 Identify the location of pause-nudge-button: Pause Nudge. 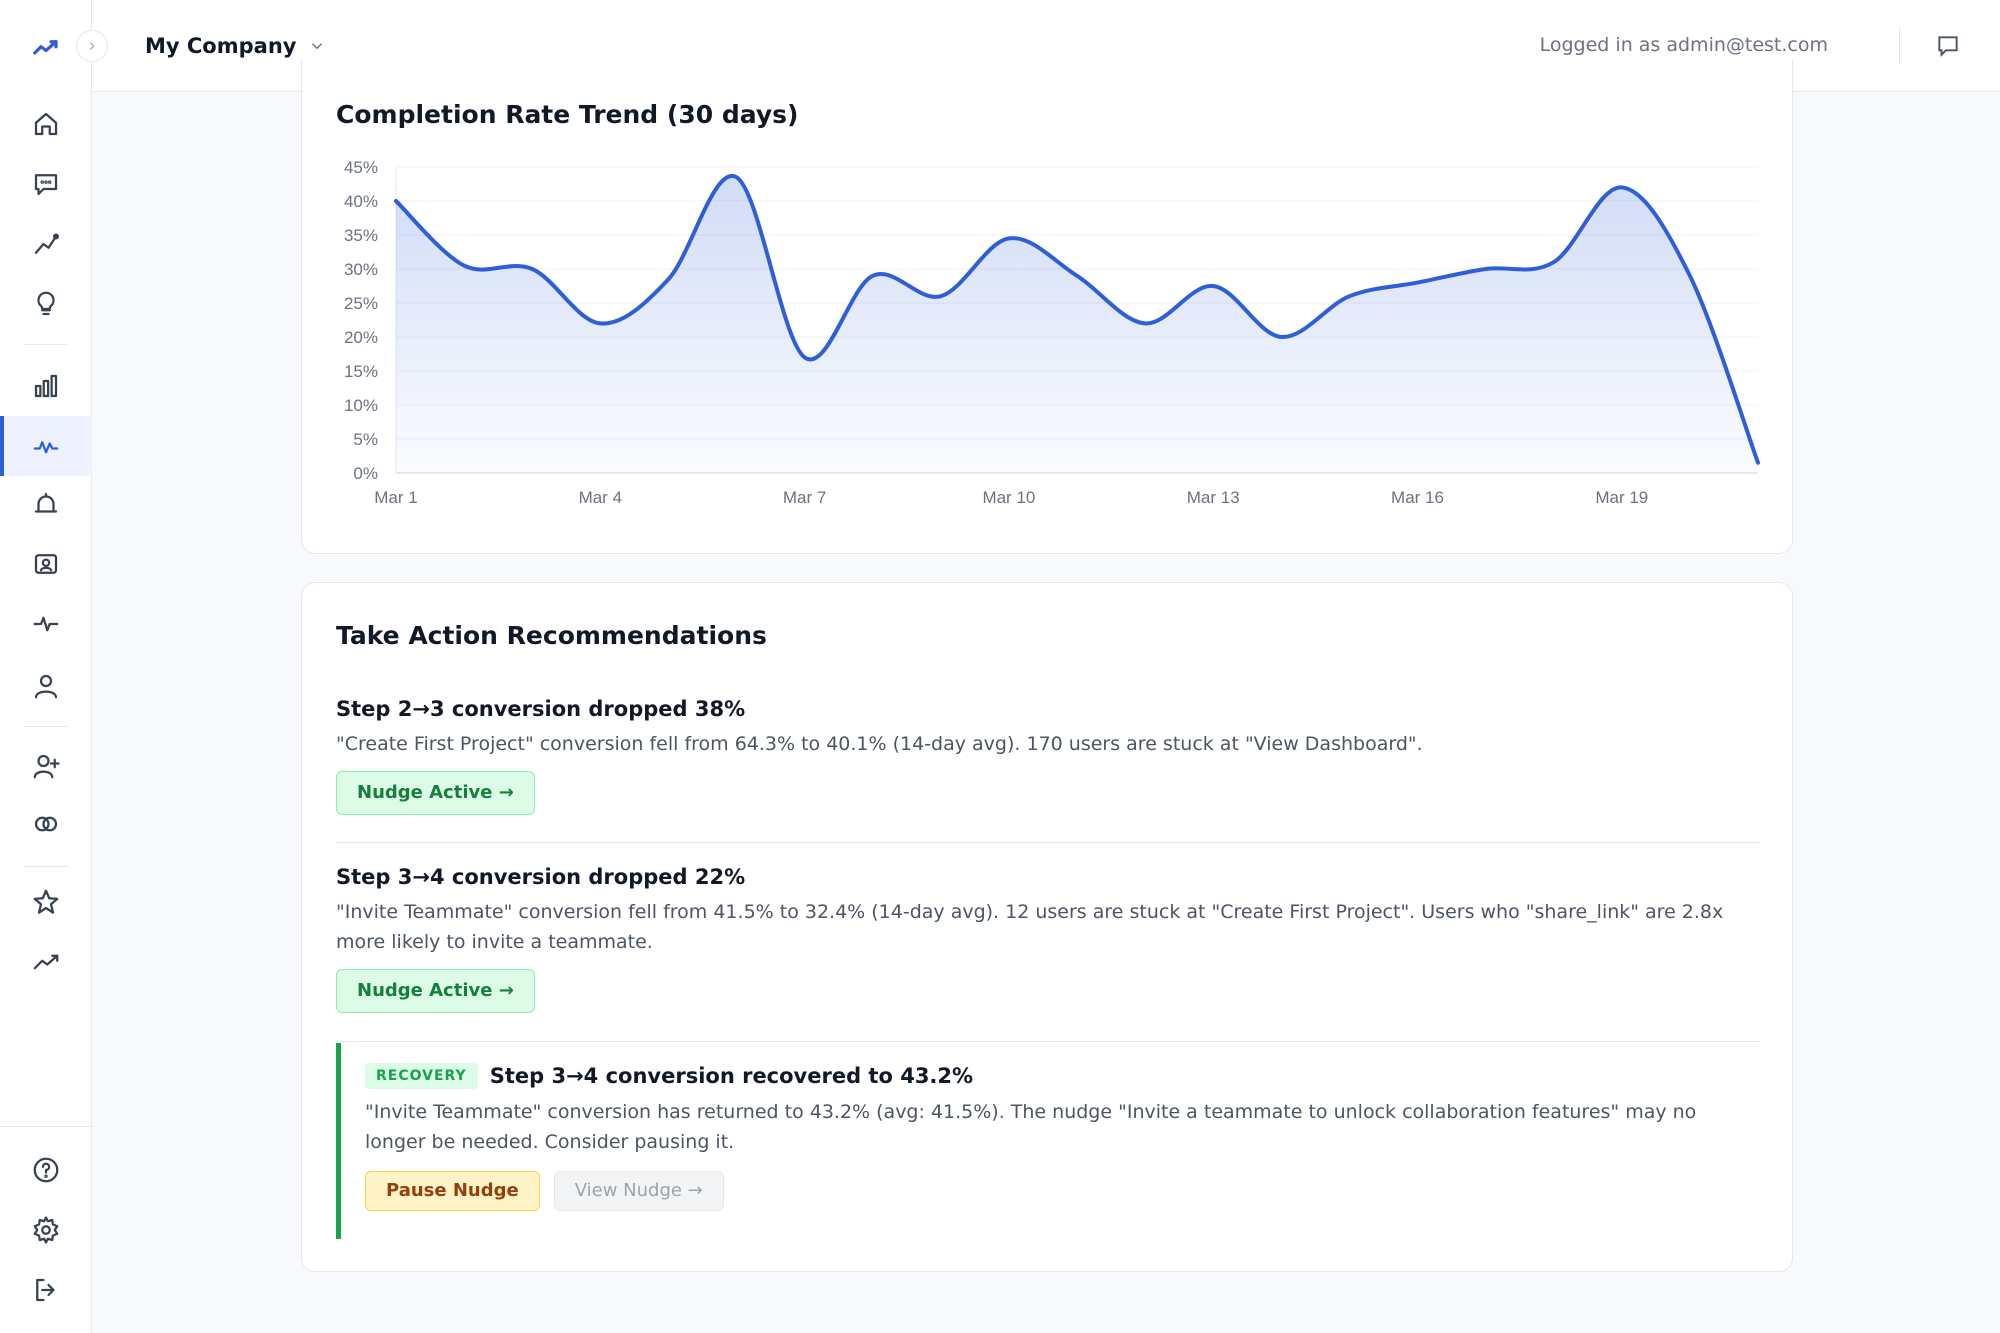
(452, 1191).